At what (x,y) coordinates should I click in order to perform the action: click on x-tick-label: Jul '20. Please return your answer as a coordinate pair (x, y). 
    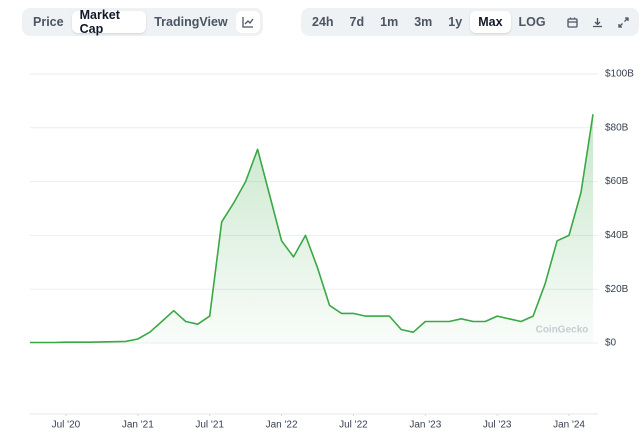
    Looking at the image, I should click on (66, 425).